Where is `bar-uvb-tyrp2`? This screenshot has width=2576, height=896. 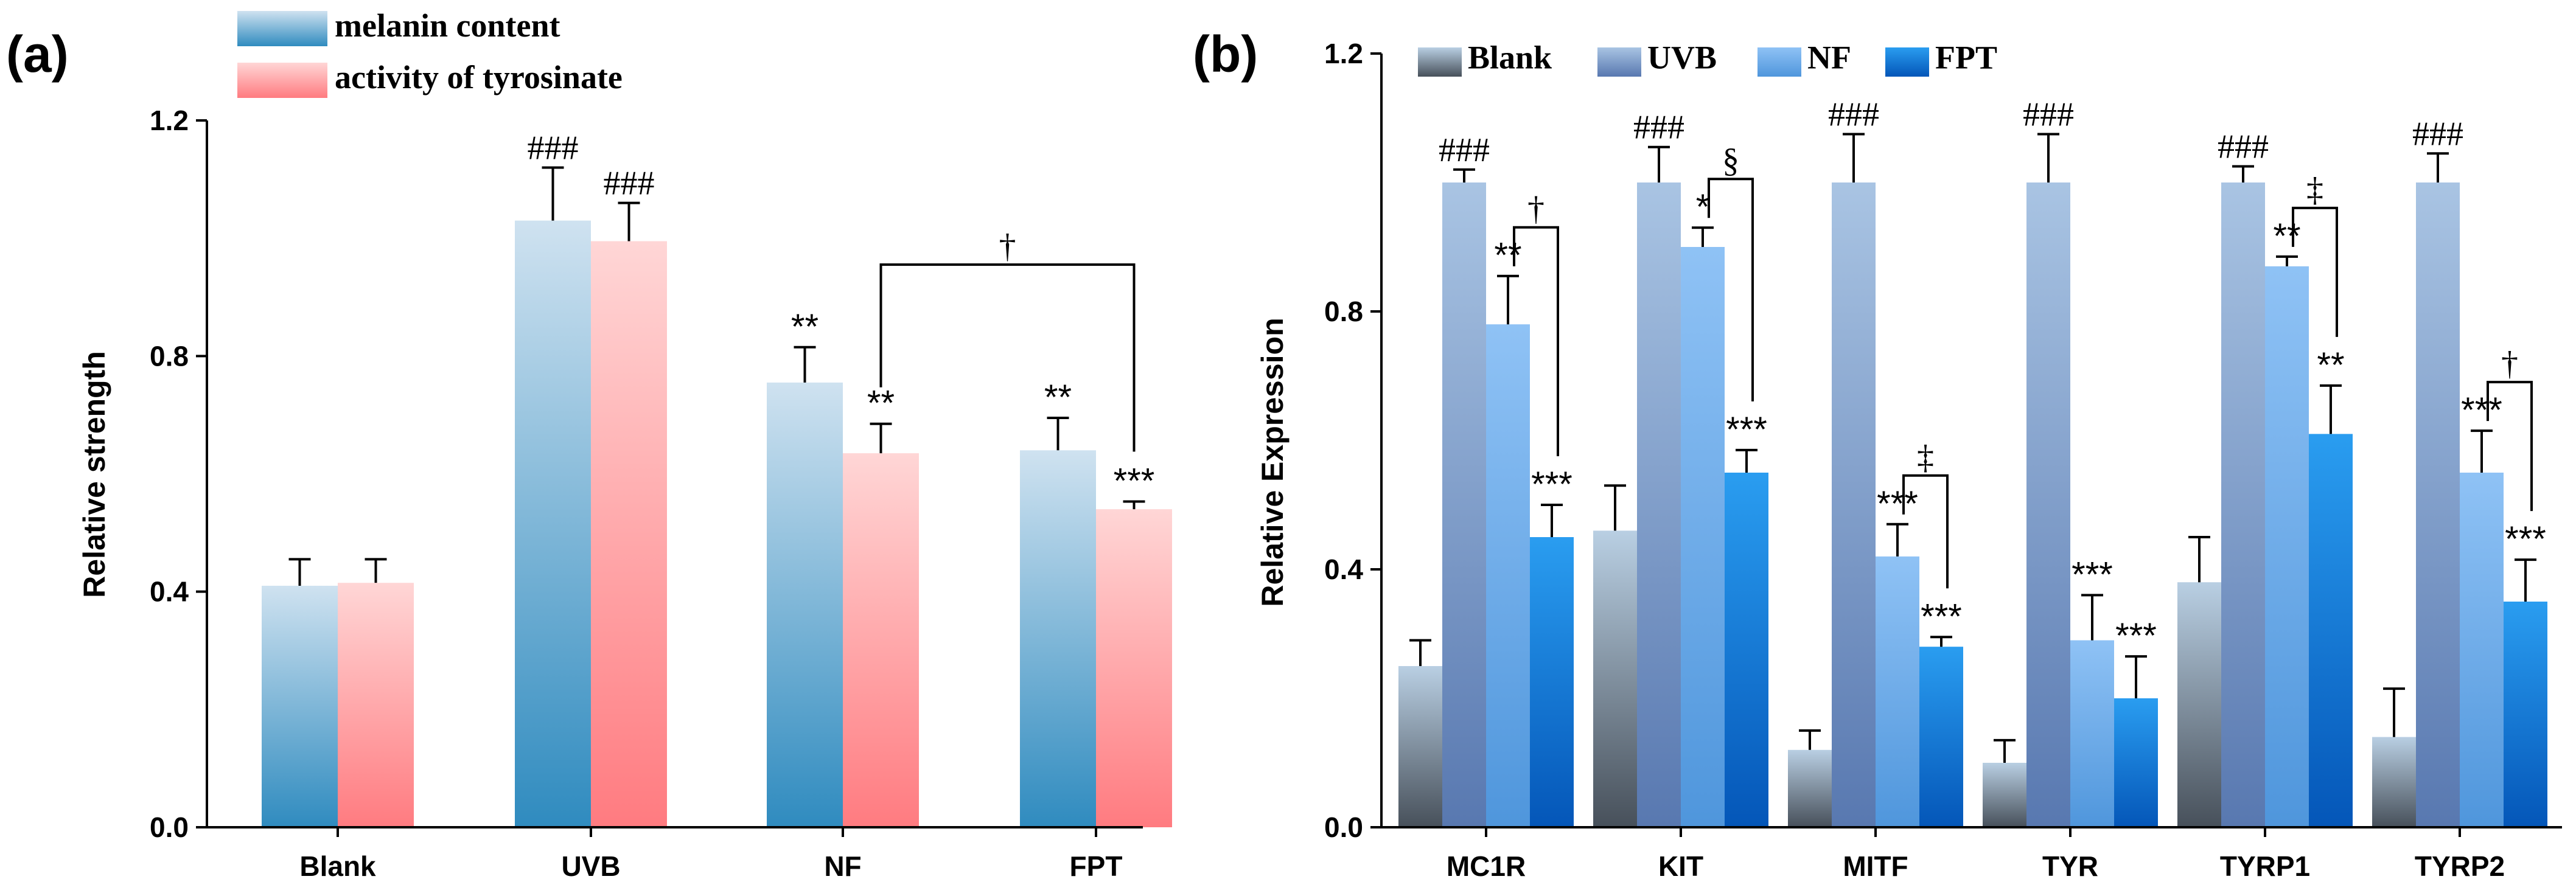
bar-uvb-tyrp2 is located at coordinates (2438, 504).